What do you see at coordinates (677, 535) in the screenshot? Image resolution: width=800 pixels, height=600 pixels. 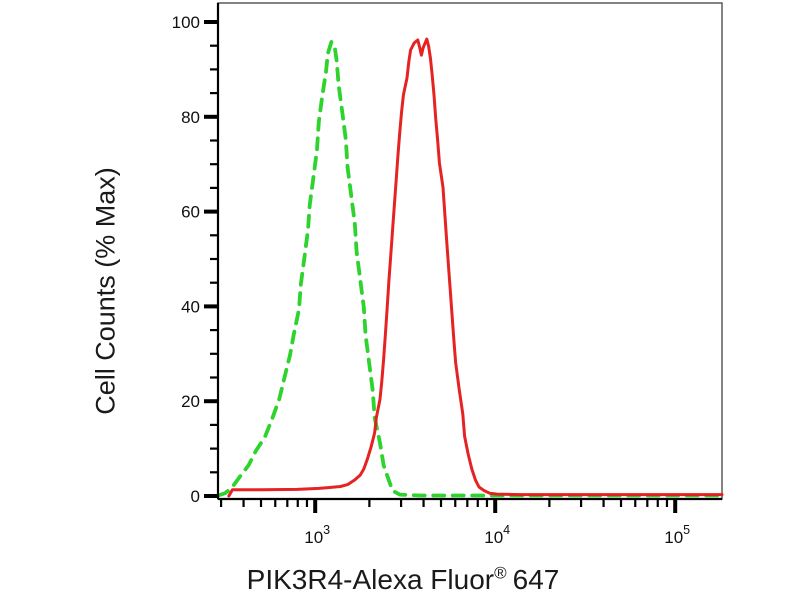 I see `x-tick-label: 10⁵` at bounding box center [677, 535].